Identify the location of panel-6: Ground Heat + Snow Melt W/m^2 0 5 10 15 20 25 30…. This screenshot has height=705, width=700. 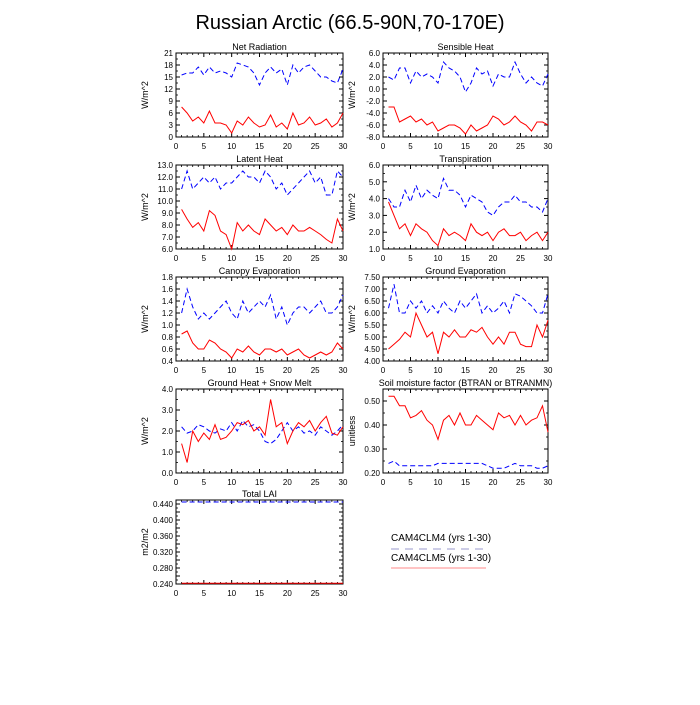
(244, 432).